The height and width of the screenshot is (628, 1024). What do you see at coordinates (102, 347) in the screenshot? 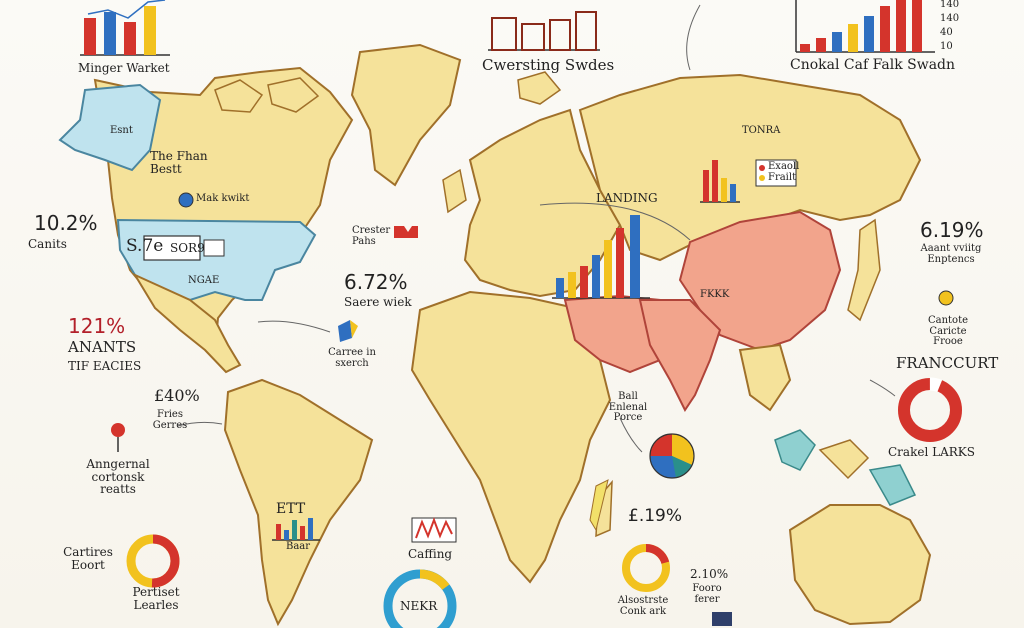
I see `label-anants: ANANTS` at bounding box center [102, 347].